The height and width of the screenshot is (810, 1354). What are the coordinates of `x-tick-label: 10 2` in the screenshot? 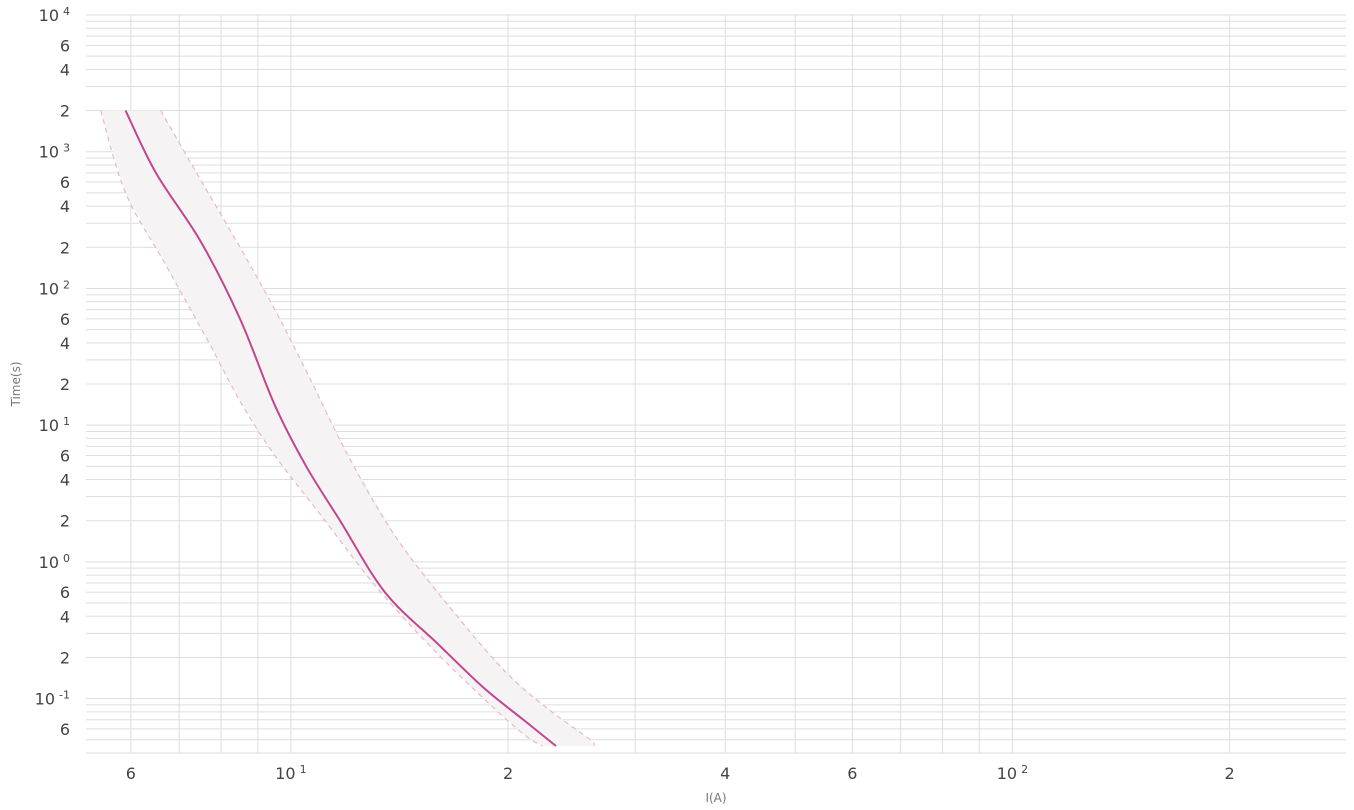 It's located at (1012, 773).